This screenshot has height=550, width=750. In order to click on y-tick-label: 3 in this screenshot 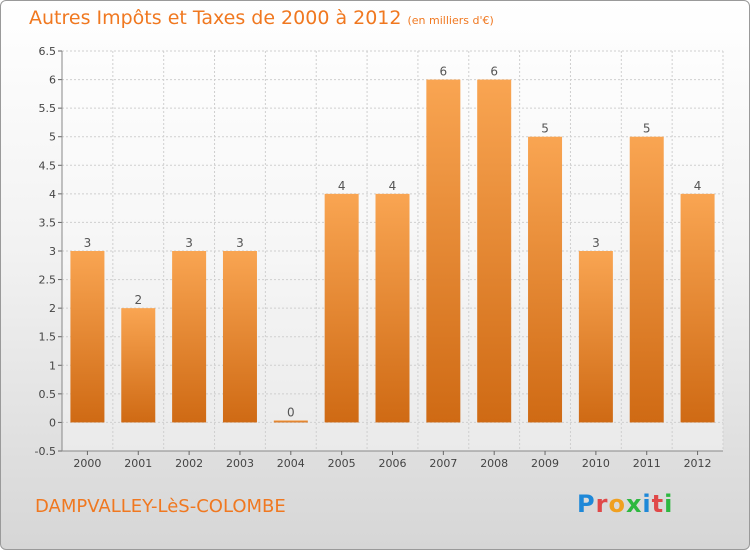, I will do `click(52, 251)`.